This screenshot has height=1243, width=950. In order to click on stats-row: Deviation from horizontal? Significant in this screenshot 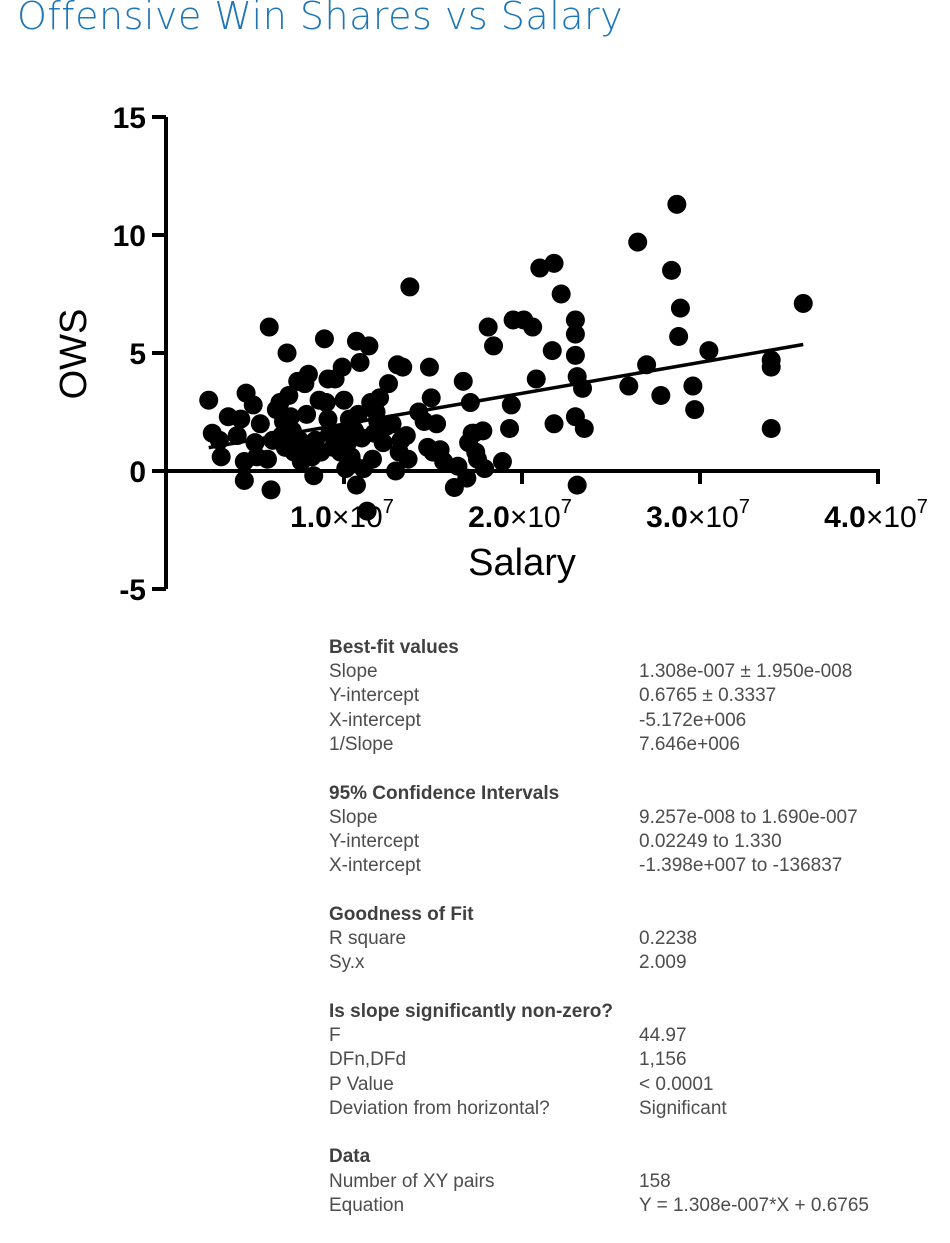, I will do `click(629, 1109)`.